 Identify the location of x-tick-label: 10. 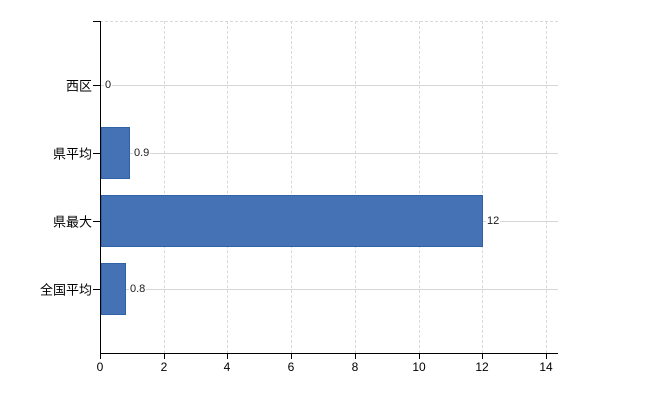
(419, 367).